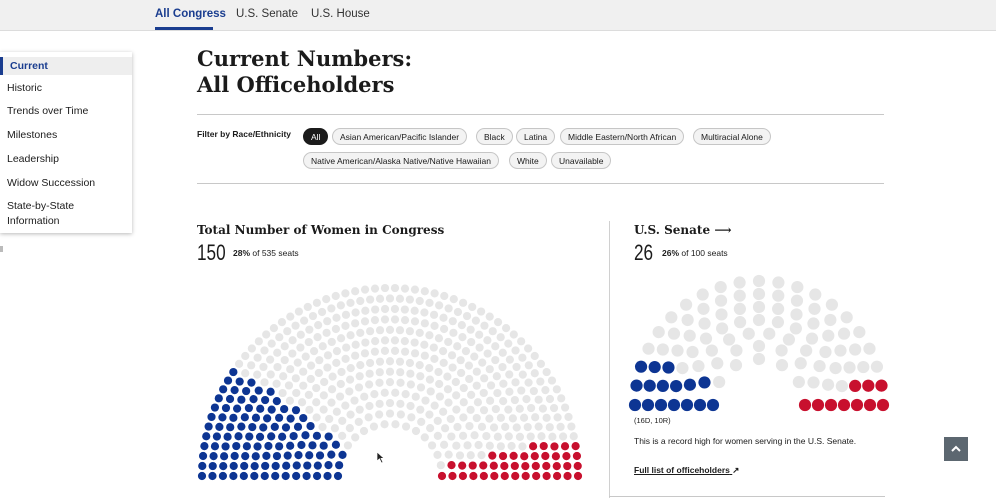 The width and height of the screenshot is (996, 498). Describe the element at coordinates (340, 14) in the screenshot. I see `tab-us-house: U.S. House` at that location.